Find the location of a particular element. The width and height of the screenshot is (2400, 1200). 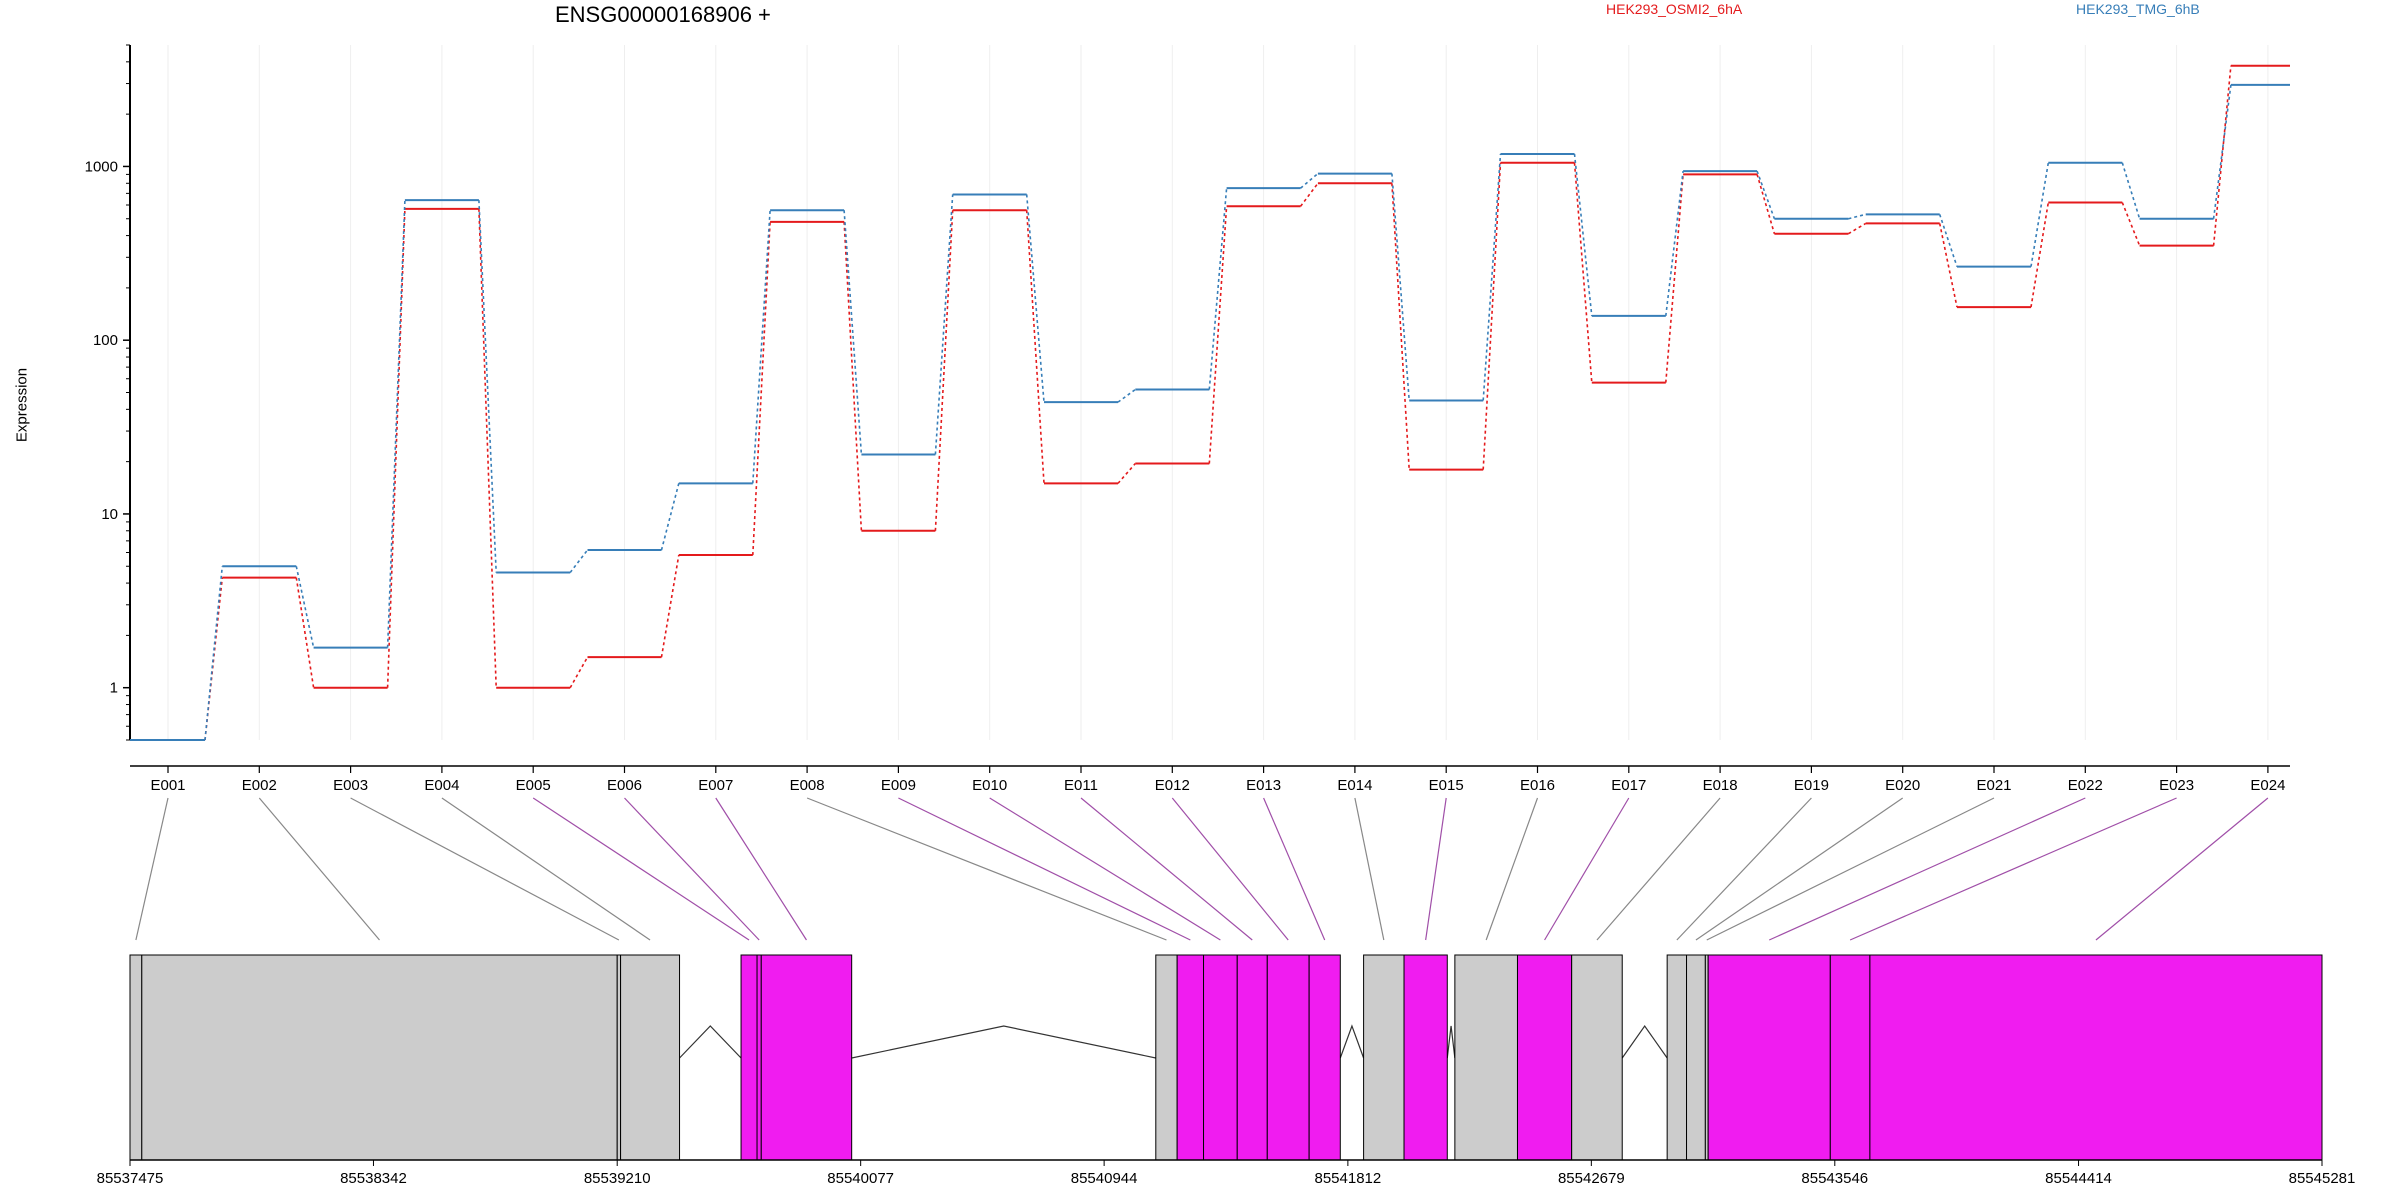

coord-label: 85537475 is located at coordinates (130, 1178).